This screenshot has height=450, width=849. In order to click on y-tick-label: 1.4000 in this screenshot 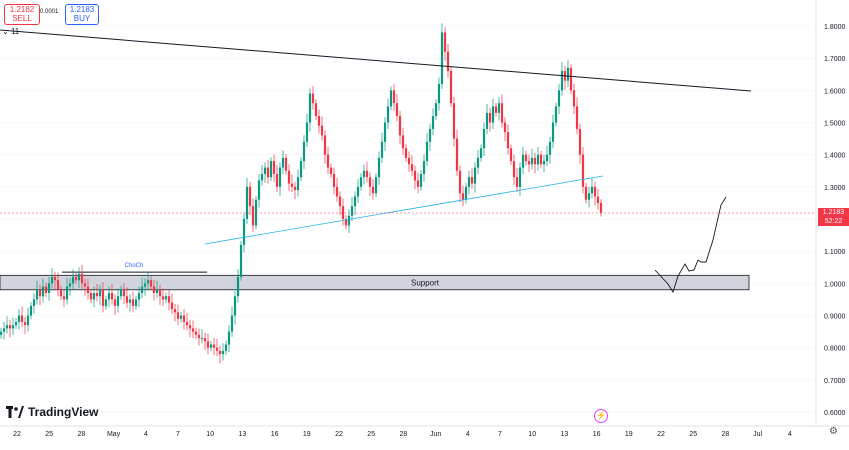, I will do `click(835, 156)`.